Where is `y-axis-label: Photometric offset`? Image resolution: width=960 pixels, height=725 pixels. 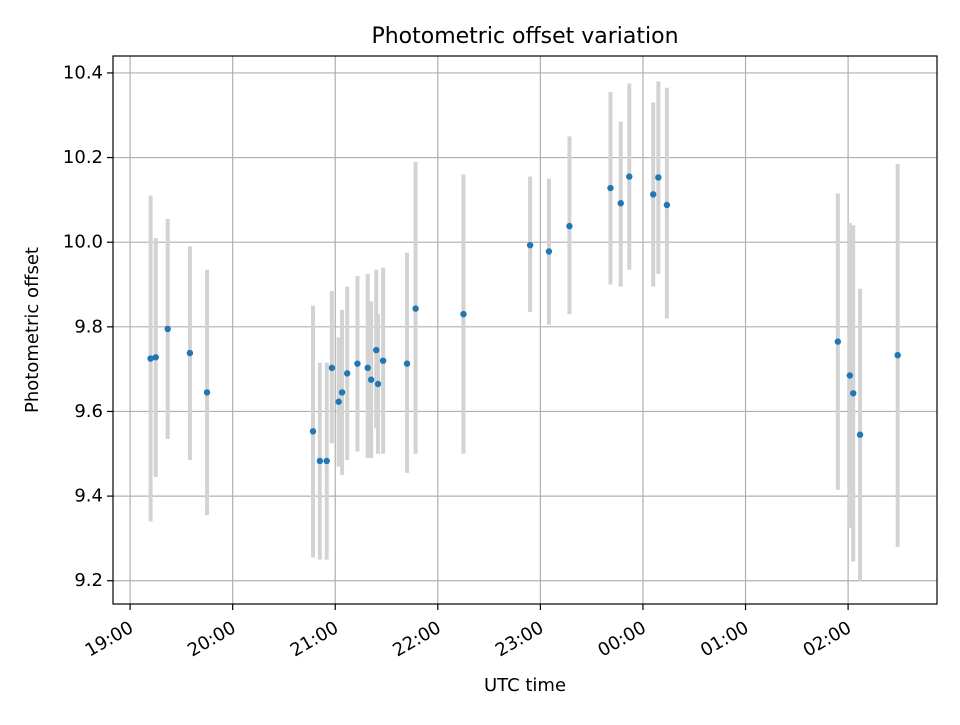
y-axis-label: Photometric offset is located at coordinates (32, 330).